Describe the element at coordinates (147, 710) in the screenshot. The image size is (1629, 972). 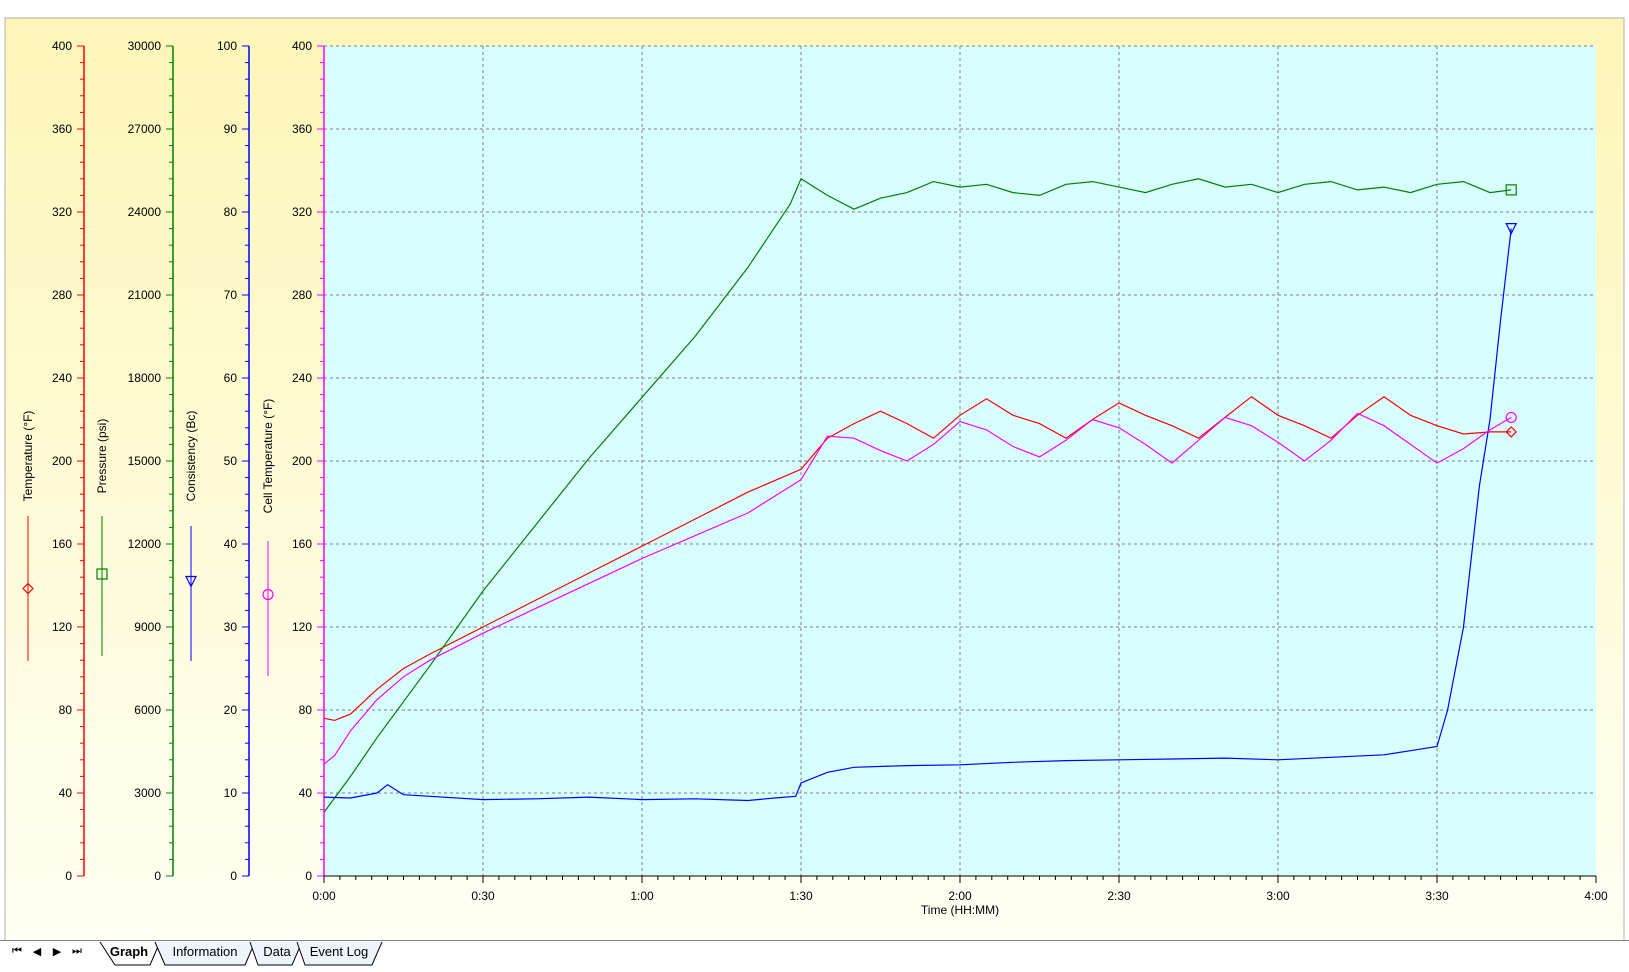
I see `y-tick-label: 6000` at that location.